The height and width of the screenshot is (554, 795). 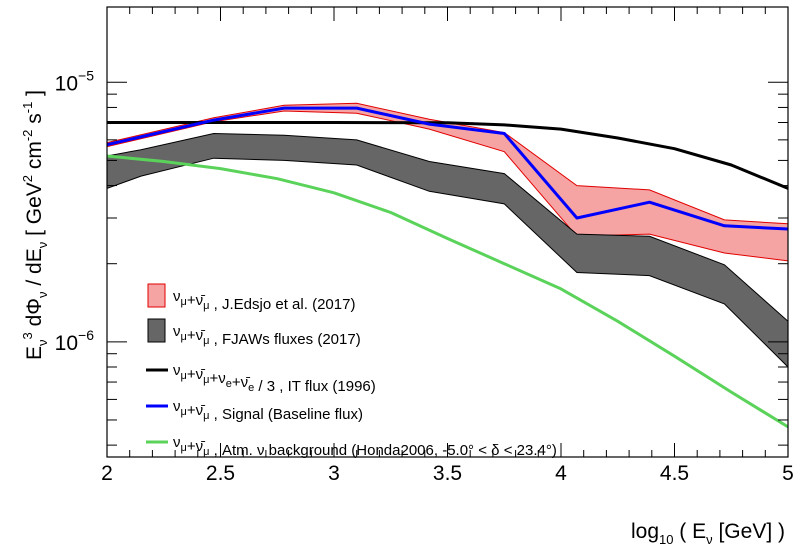 What do you see at coordinates (334, 473) in the screenshot?
I see `x-tick-label: 3` at bounding box center [334, 473].